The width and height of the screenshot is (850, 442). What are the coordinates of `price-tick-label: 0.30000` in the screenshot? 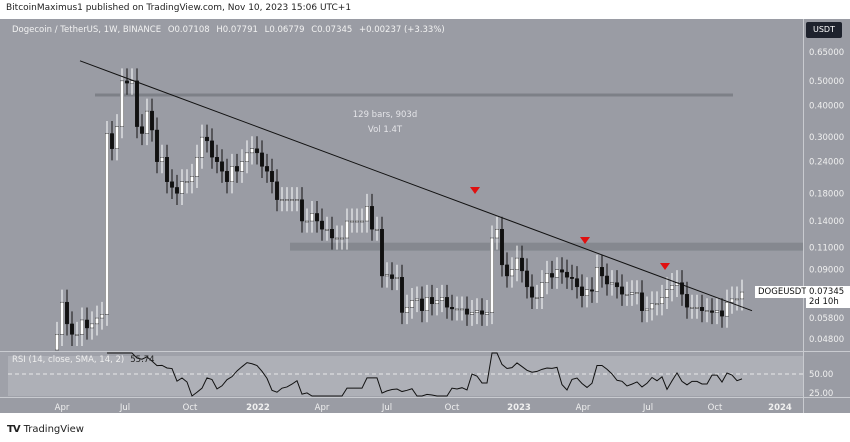 It's located at (826, 138).